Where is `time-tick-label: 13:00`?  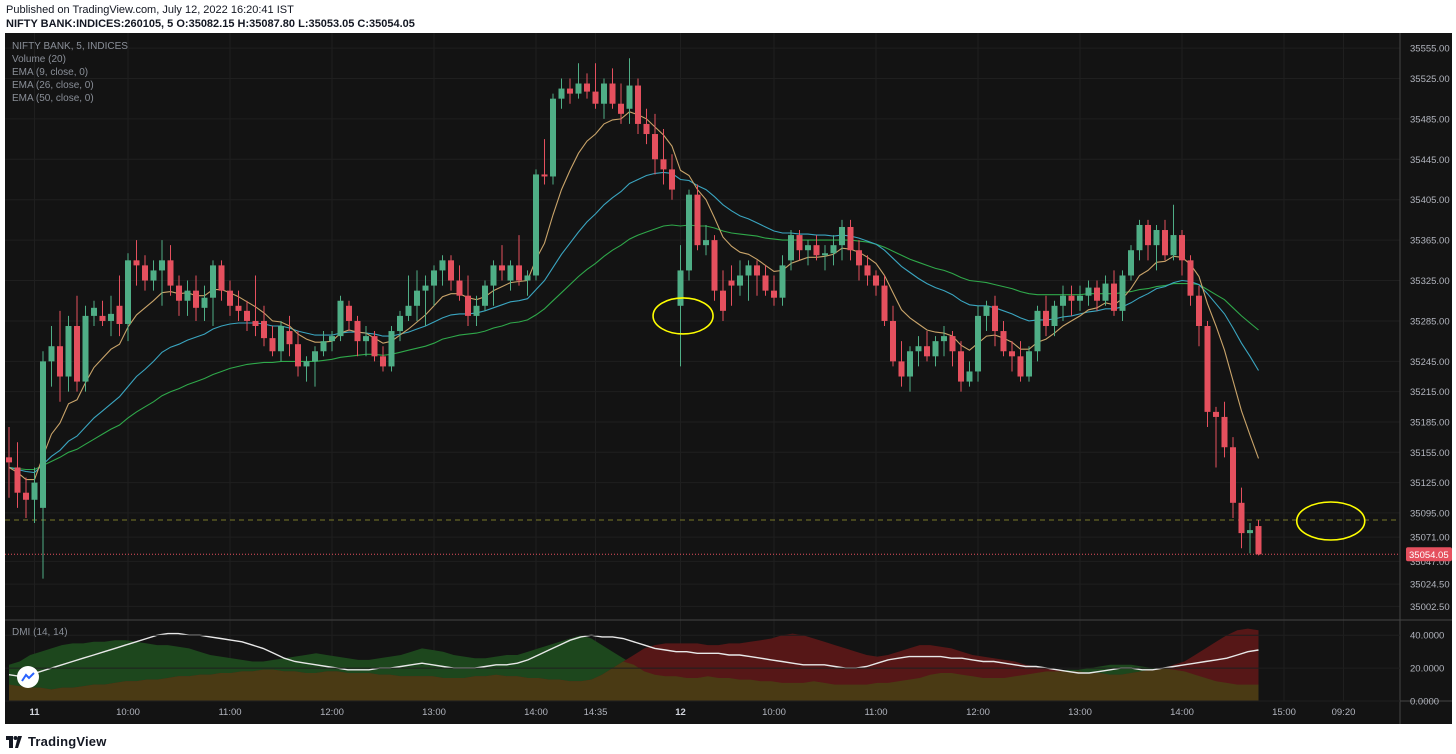 time-tick-label: 13:00 is located at coordinates (434, 712).